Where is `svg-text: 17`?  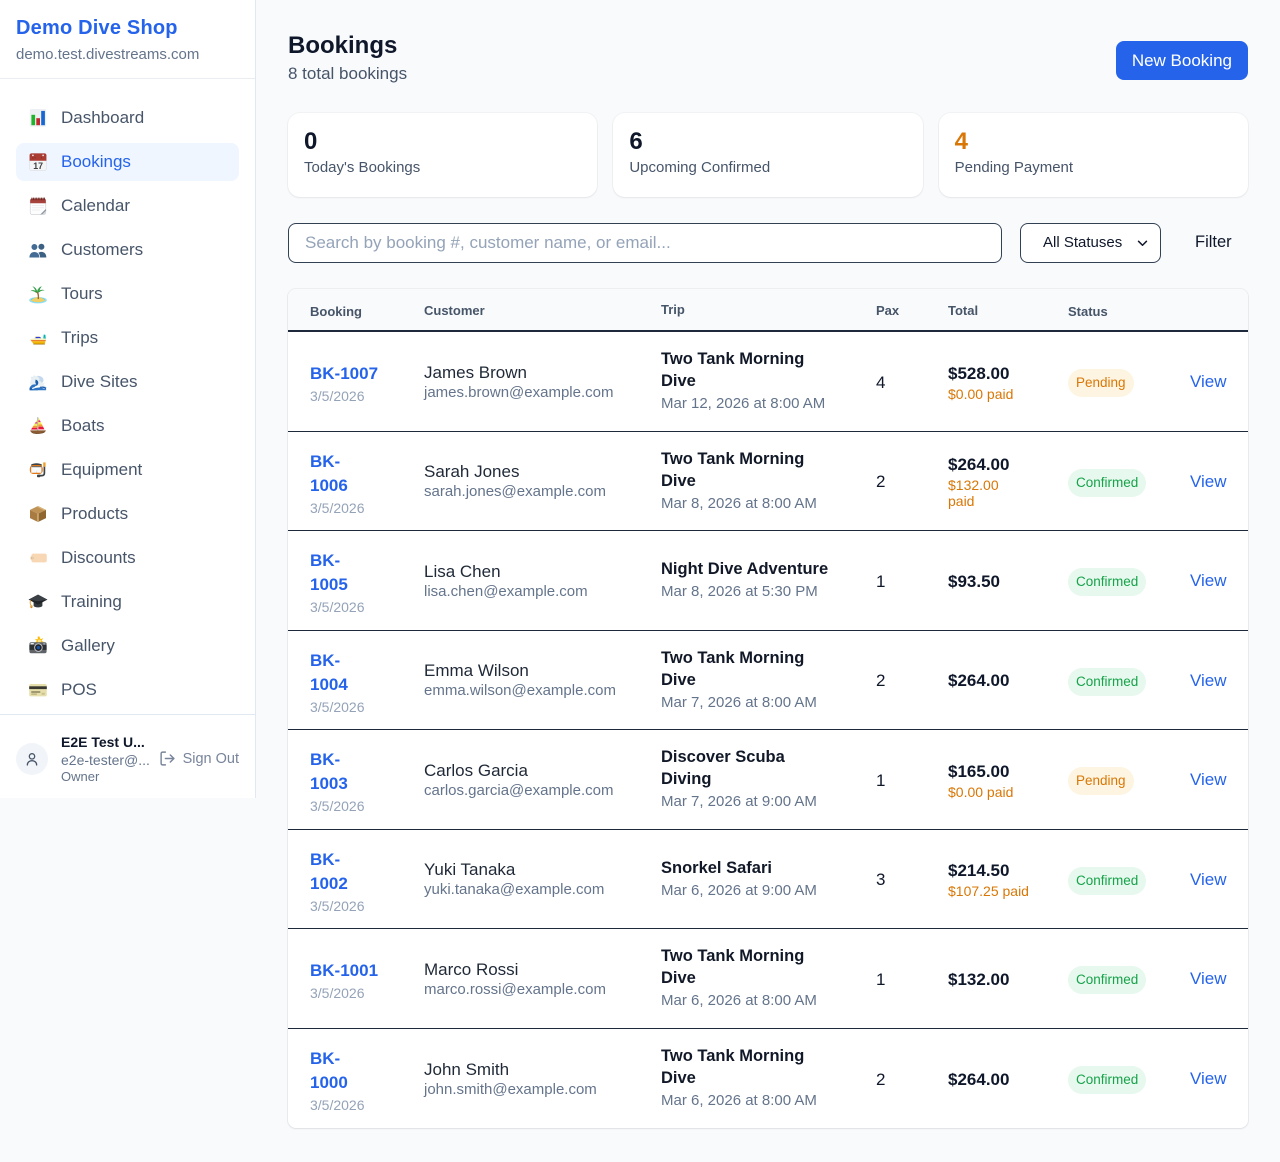
svg-text: 17 is located at coordinates (38, 166).